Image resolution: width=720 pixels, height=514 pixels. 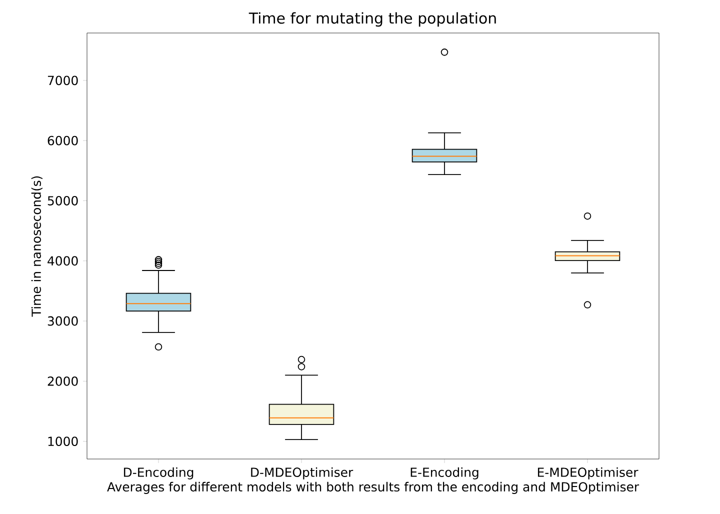 What do you see at coordinates (372, 19) in the screenshot?
I see `chart-title: Time for mutating the population` at bounding box center [372, 19].